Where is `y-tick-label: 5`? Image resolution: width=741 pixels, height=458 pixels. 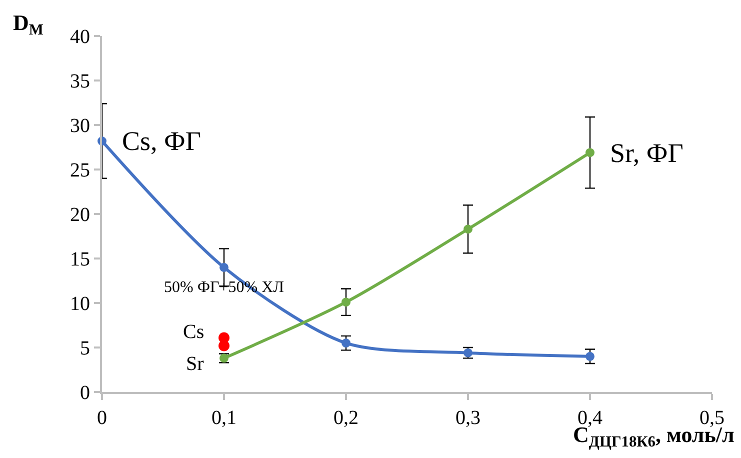
y-tick-label: 5 is located at coordinates (85, 349).